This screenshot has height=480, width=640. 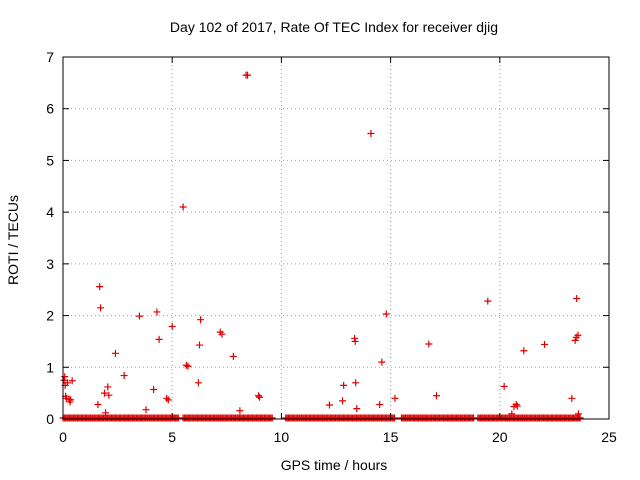 I want to click on y-tick-label: 1, so click(x=50, y=367).